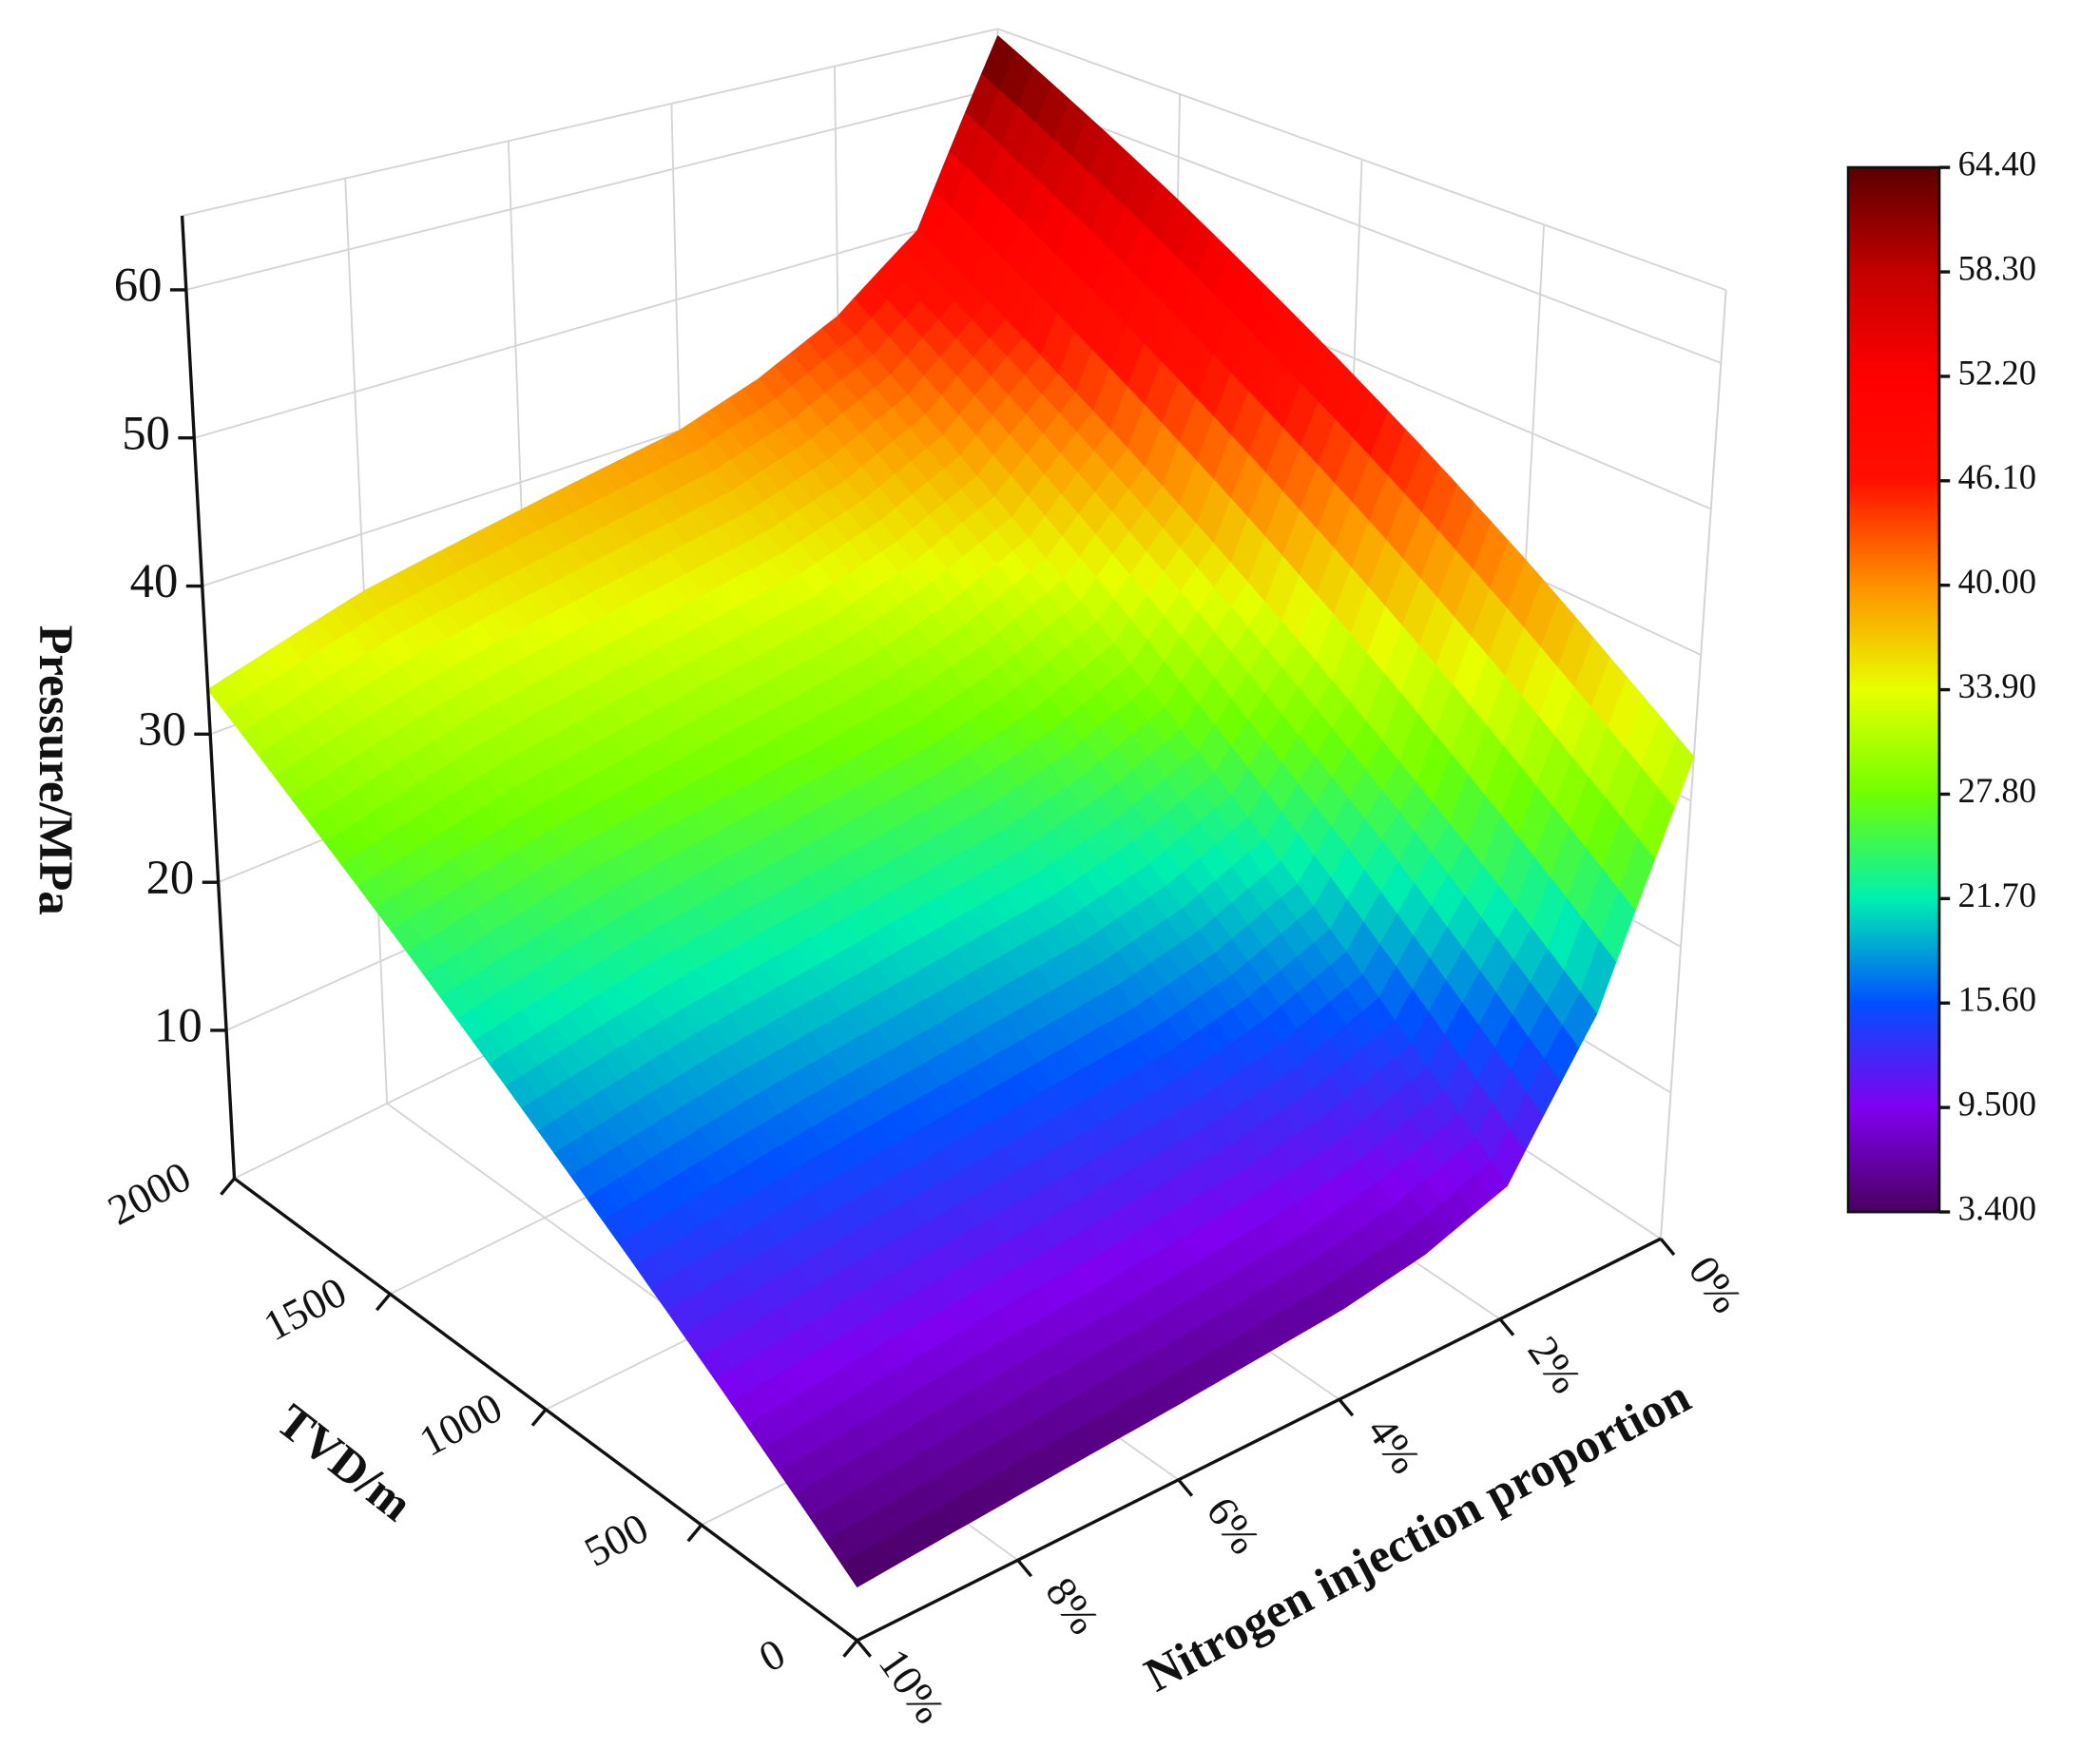 The image size is (2100, 1749). Describe the element at coordinates (1997, 267) in the screenshot. I see `colorbar-tick-label: 58.30` at that location.